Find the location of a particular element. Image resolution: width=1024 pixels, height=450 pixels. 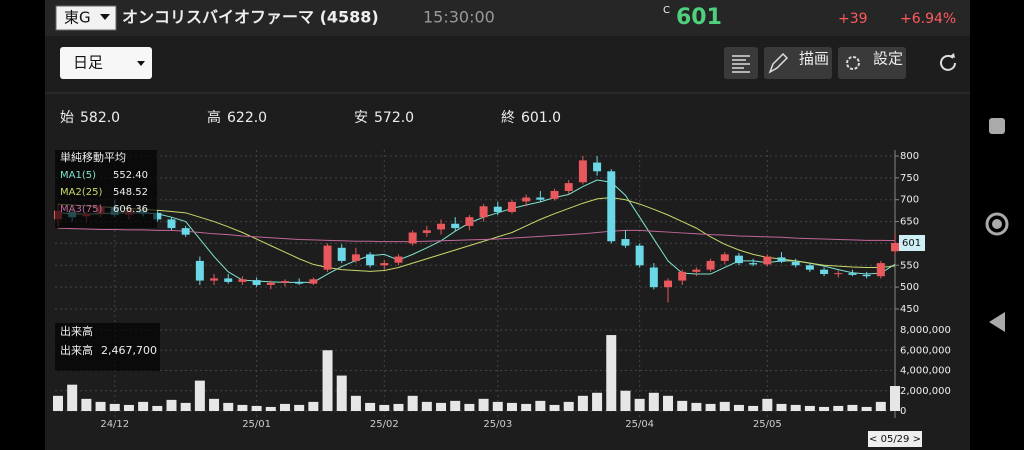

x-tick-label: 25/01 is located at coordinates (256, 424).